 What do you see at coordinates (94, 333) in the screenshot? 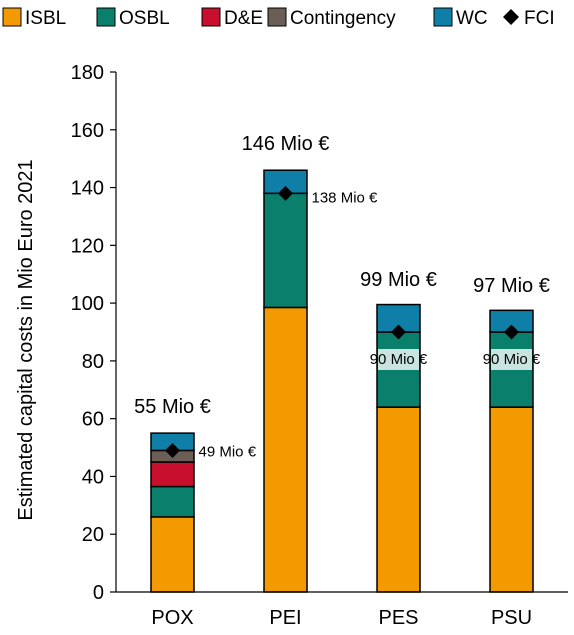
I see `y-axis: 0 20 40 60 80 100 120 140 160 180` at bounding box center [94, 333].